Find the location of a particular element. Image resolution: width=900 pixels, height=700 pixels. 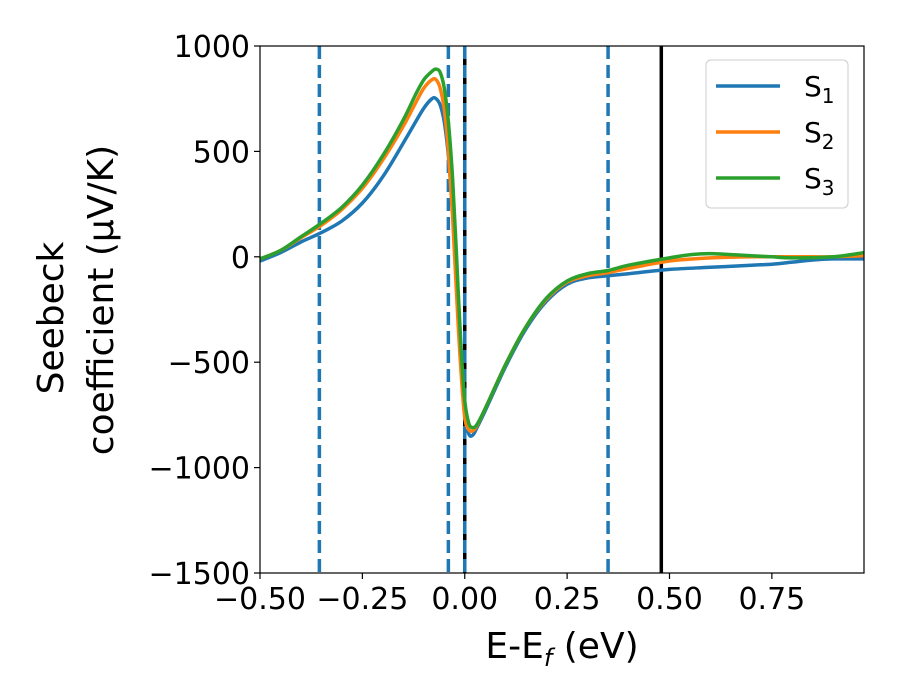

x-axis-label-unit: (eV) is located at coordinates (595, 646).